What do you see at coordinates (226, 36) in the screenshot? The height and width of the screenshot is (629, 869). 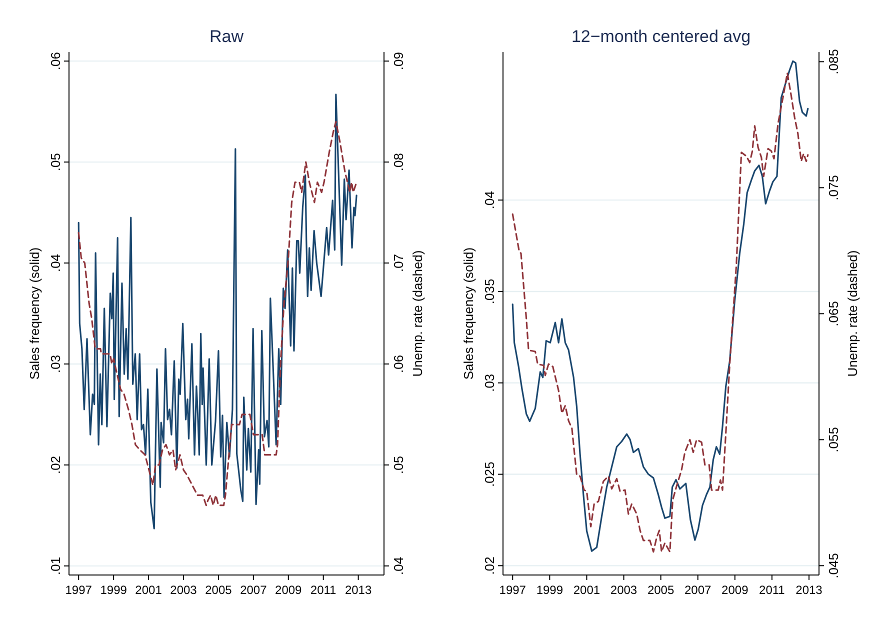 I see `chart-title: Raw` at bounding box center [226, 36].